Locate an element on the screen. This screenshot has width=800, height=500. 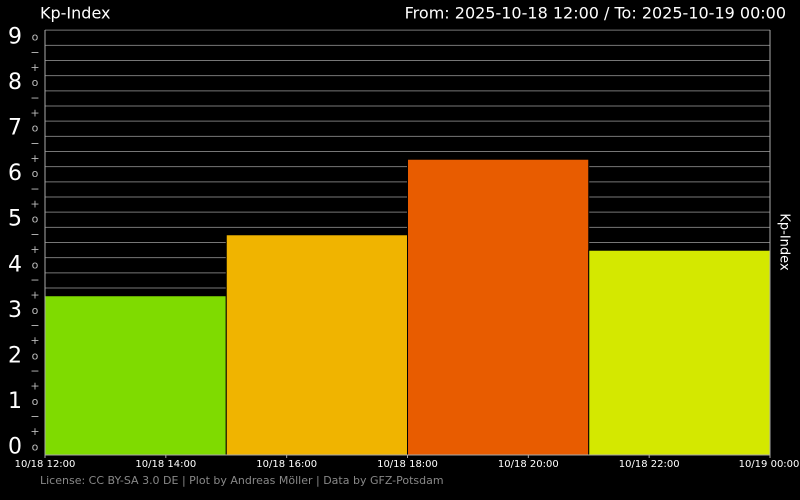
x-tick-label: 10/18 22:00 is located at coordinates (649, 464).